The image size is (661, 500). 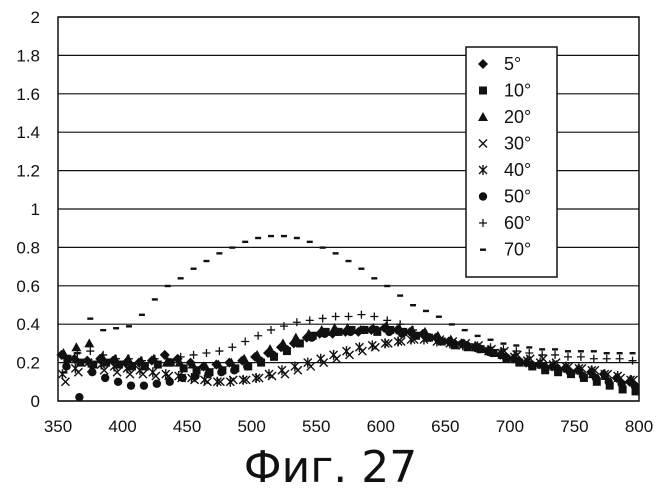 What do you see at coordinates (28, 209) in the screenshot?
I see `y-tick-labels: 00.20.40.60.811.21.41.61.82` at bounding box center [28, 209].